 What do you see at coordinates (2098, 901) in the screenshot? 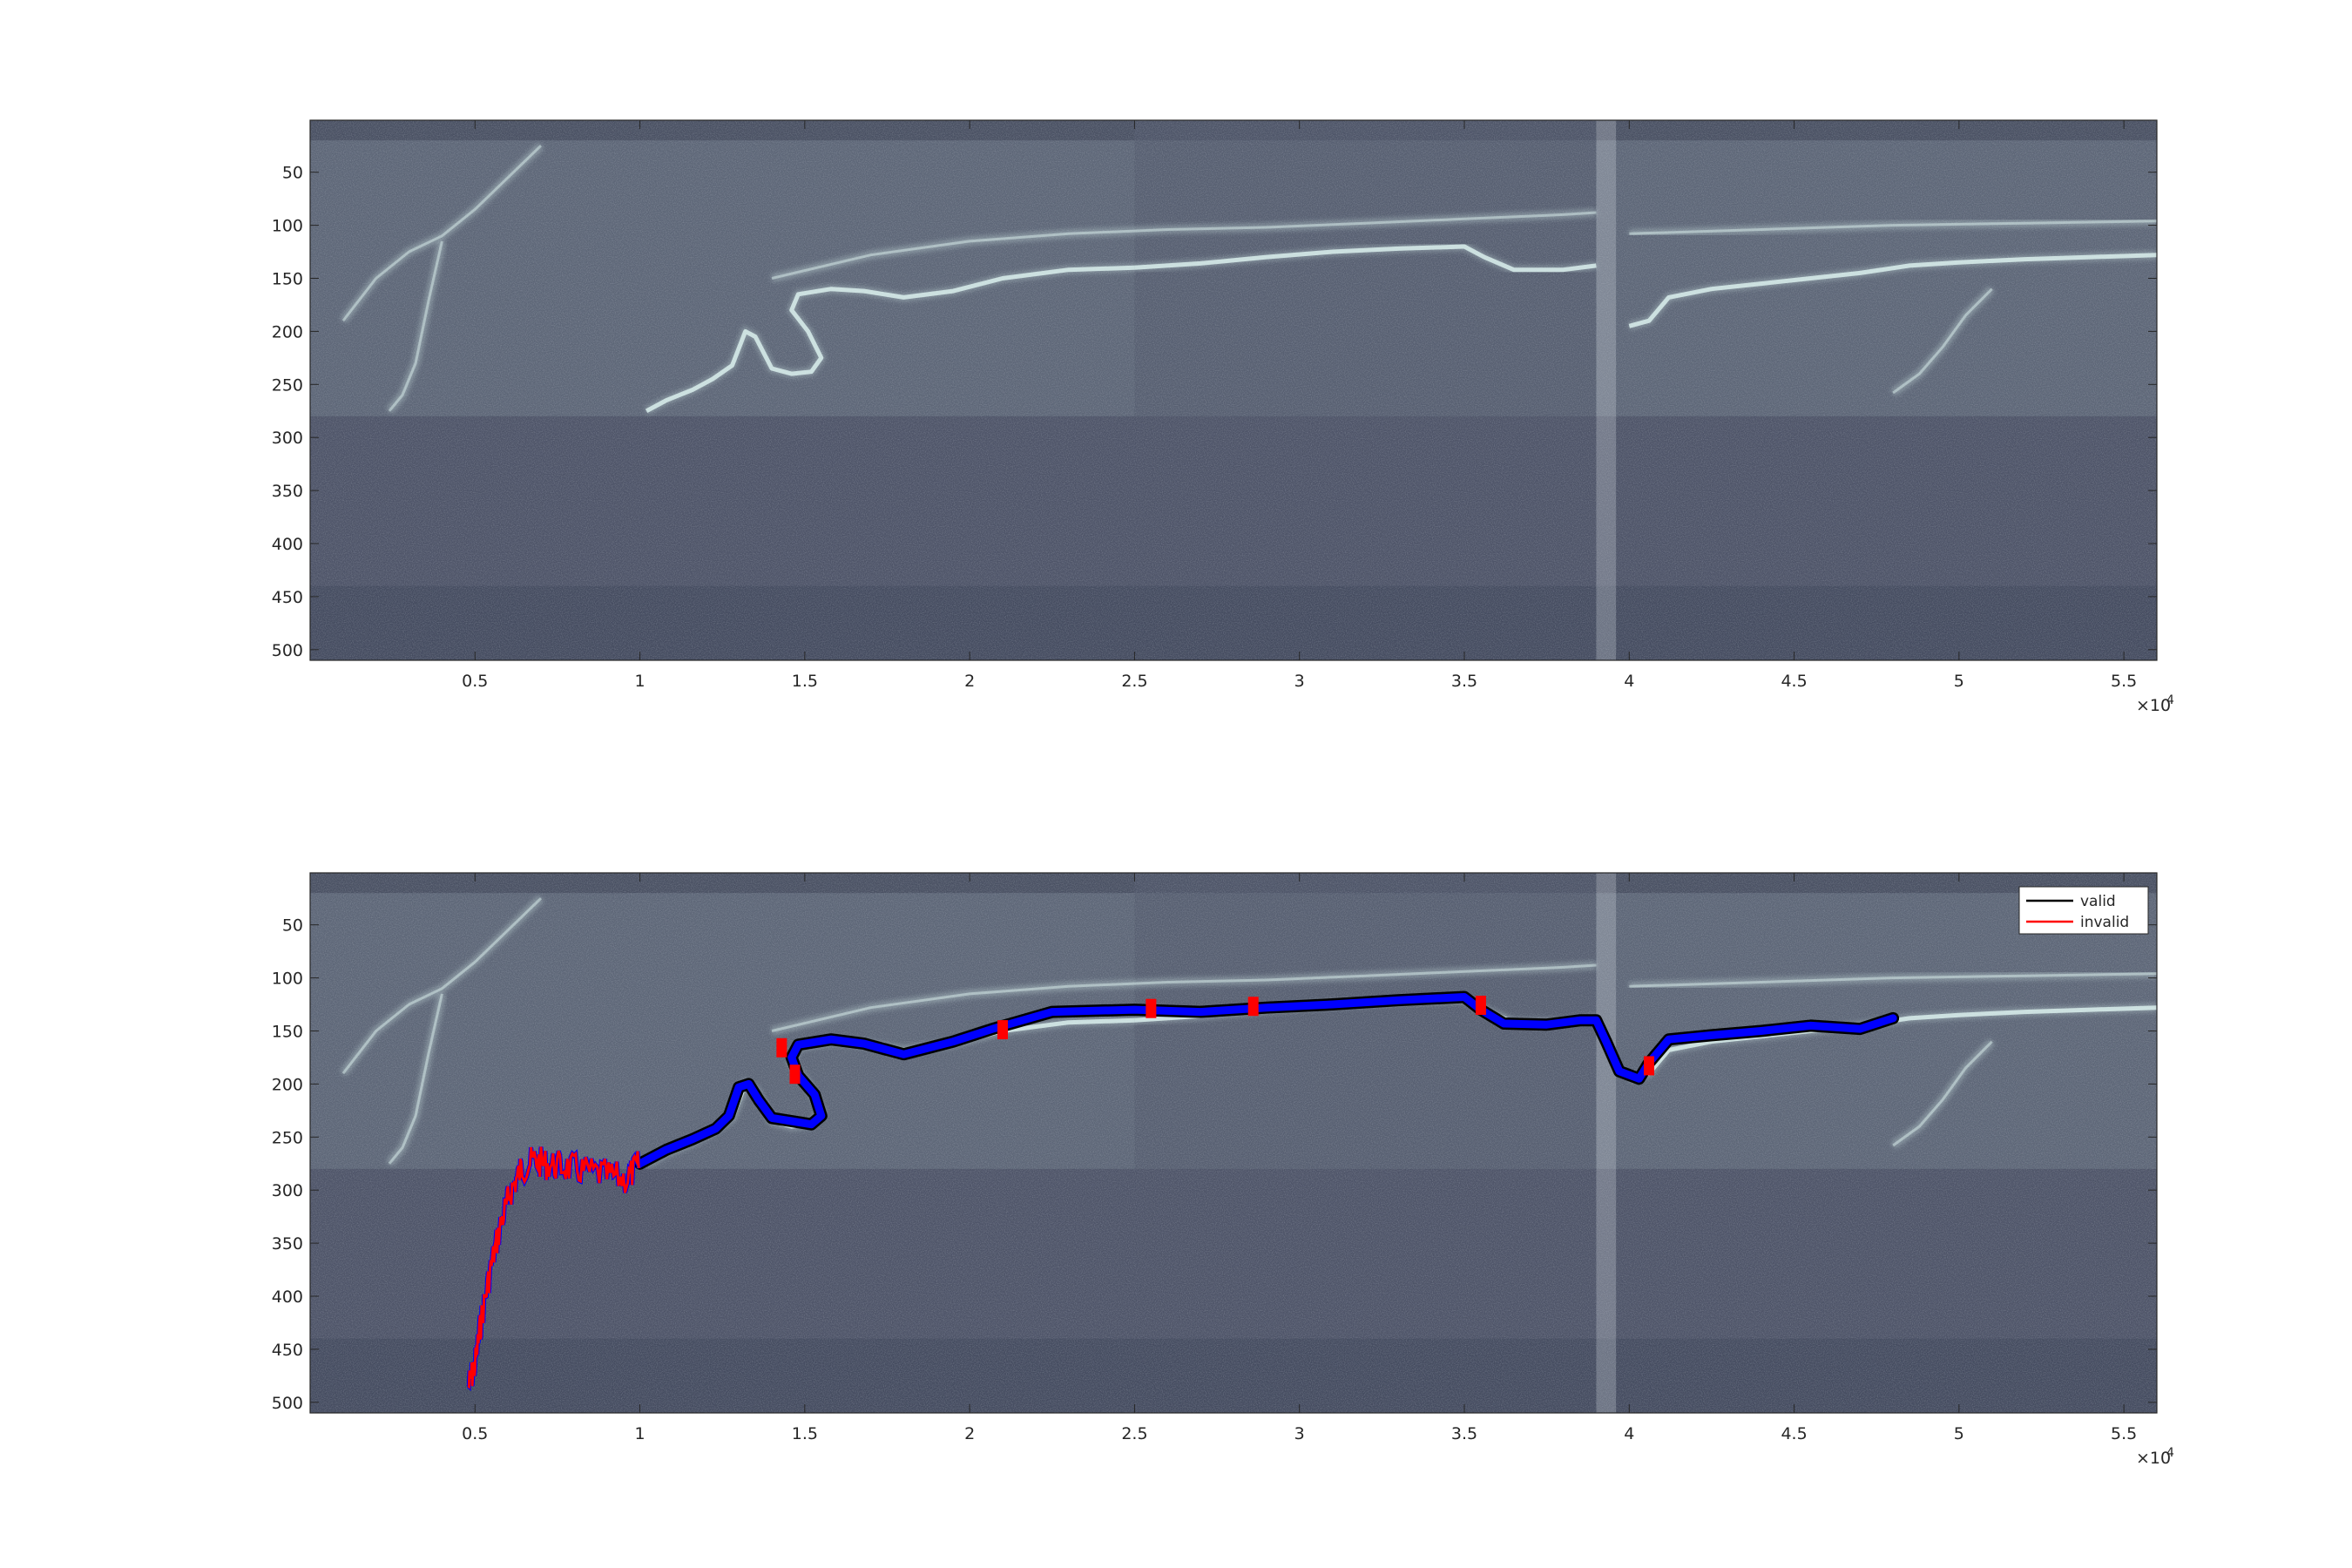
I see `legend-label-valid: valid` at bounding box center [2098, 901].